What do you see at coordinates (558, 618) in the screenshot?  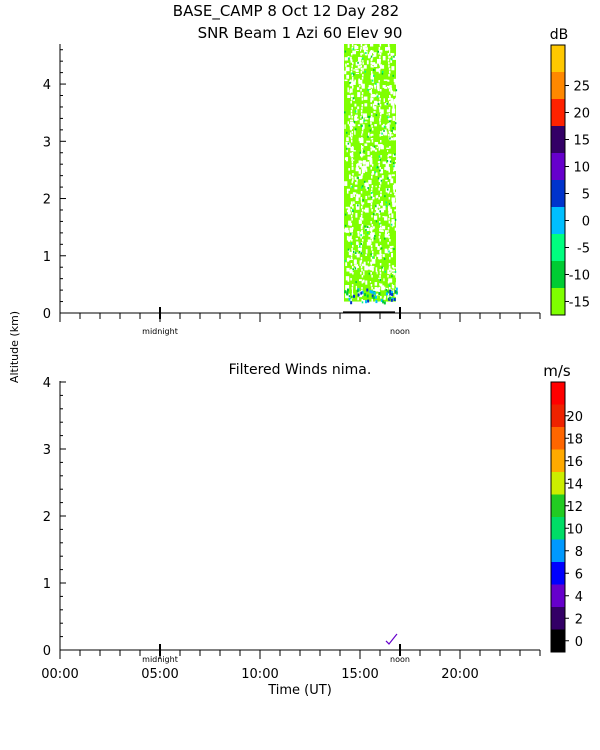 I see `winds-colorbar-segment` at bounding box center [558, 618].